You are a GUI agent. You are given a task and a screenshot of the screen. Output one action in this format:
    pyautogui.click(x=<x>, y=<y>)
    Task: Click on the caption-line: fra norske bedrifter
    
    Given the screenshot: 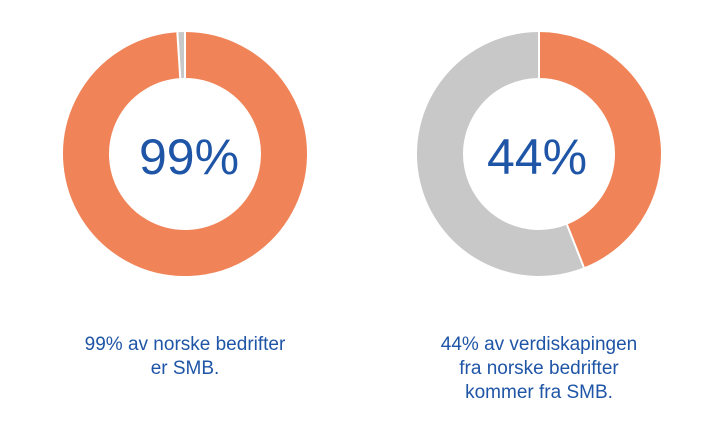 What is the action you would take?
    pyautogui.click(x=539, y=368)
    